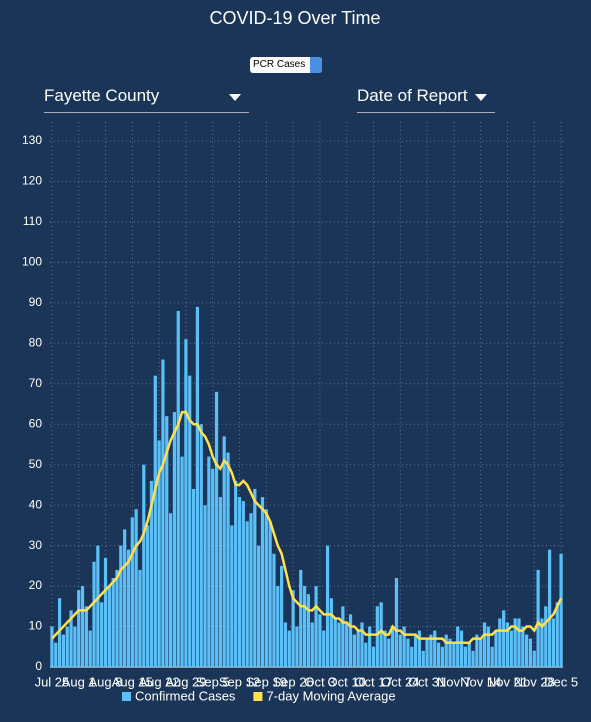 This screenshot has width=591, height=722. I want to click on x-tick-label: Sep 12, so click(239, 681).